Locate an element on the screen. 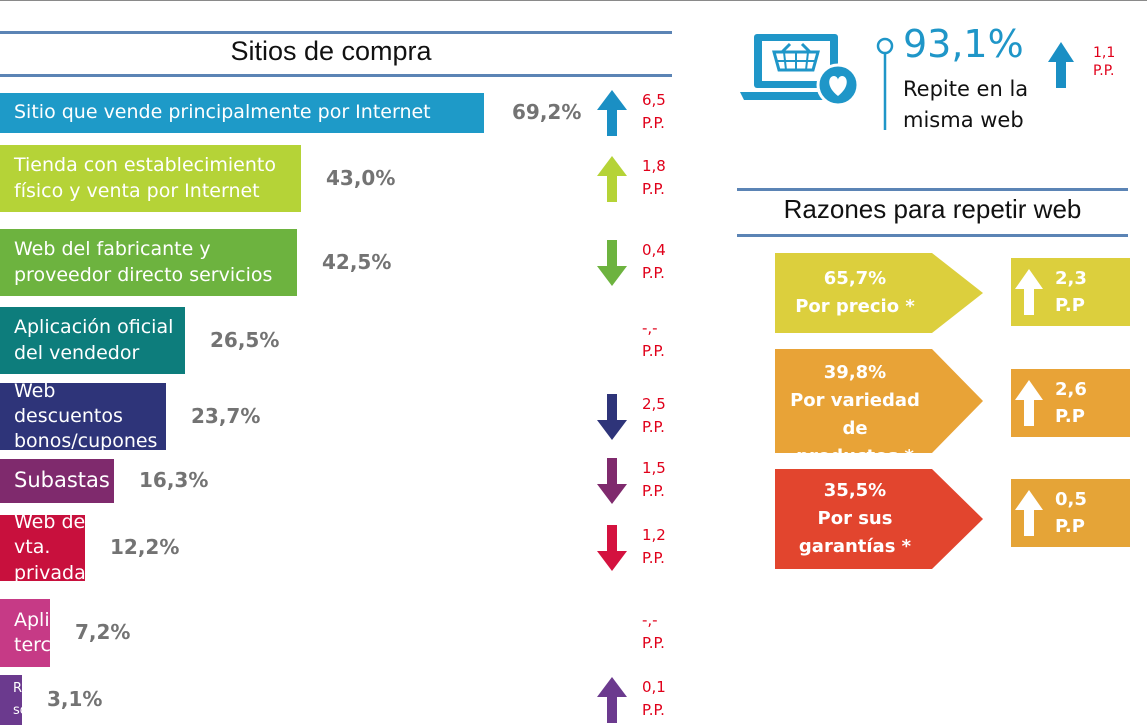 The height and width of the screenshot is (725, 1147). razones-title-rule-top is located at coordinates (932, 189).